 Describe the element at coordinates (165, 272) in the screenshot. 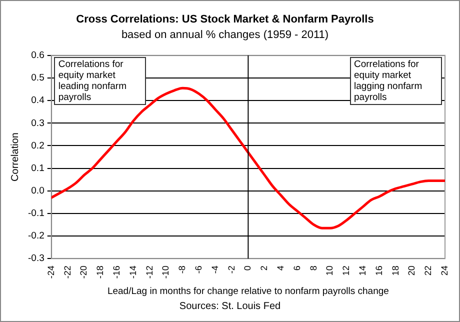

I see `x-tick-label: -10` at that location.